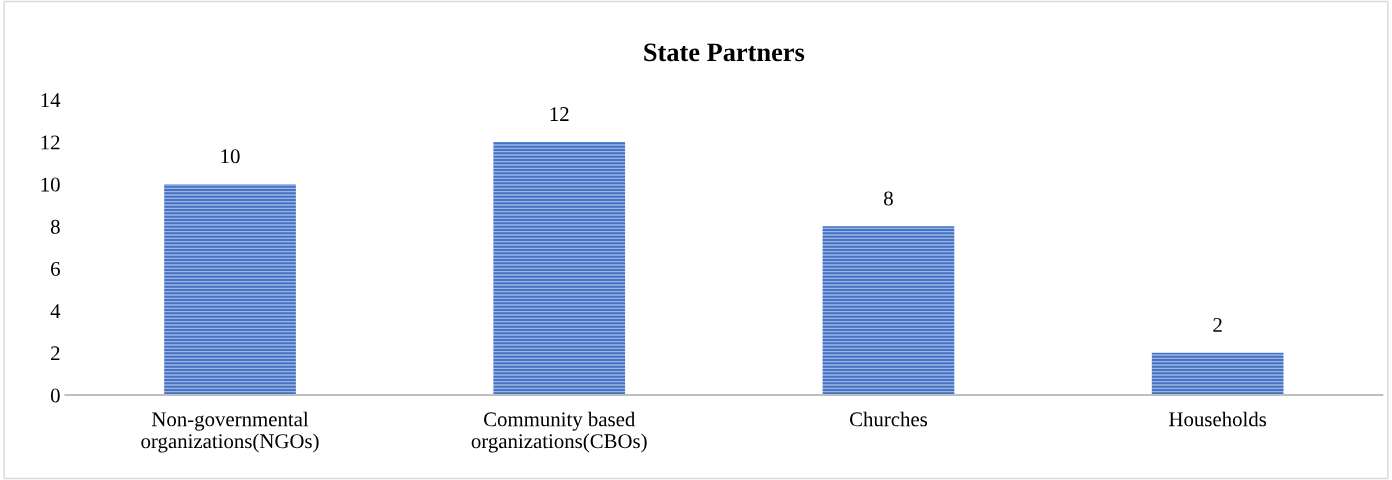 This screenshot has width=1392, height=480. I want to click on y-tick-label: 2, so click(55, 353).